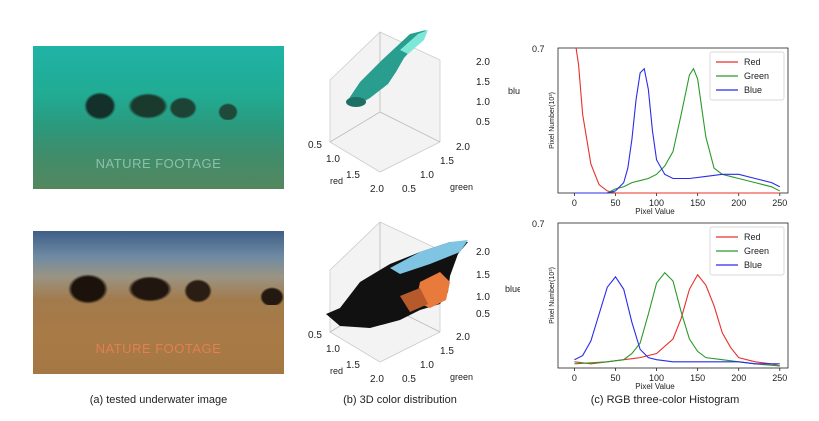 Image resolution: width=819 pixels, height=421 pixels. I want to click on axes-box, so click(385, 102).